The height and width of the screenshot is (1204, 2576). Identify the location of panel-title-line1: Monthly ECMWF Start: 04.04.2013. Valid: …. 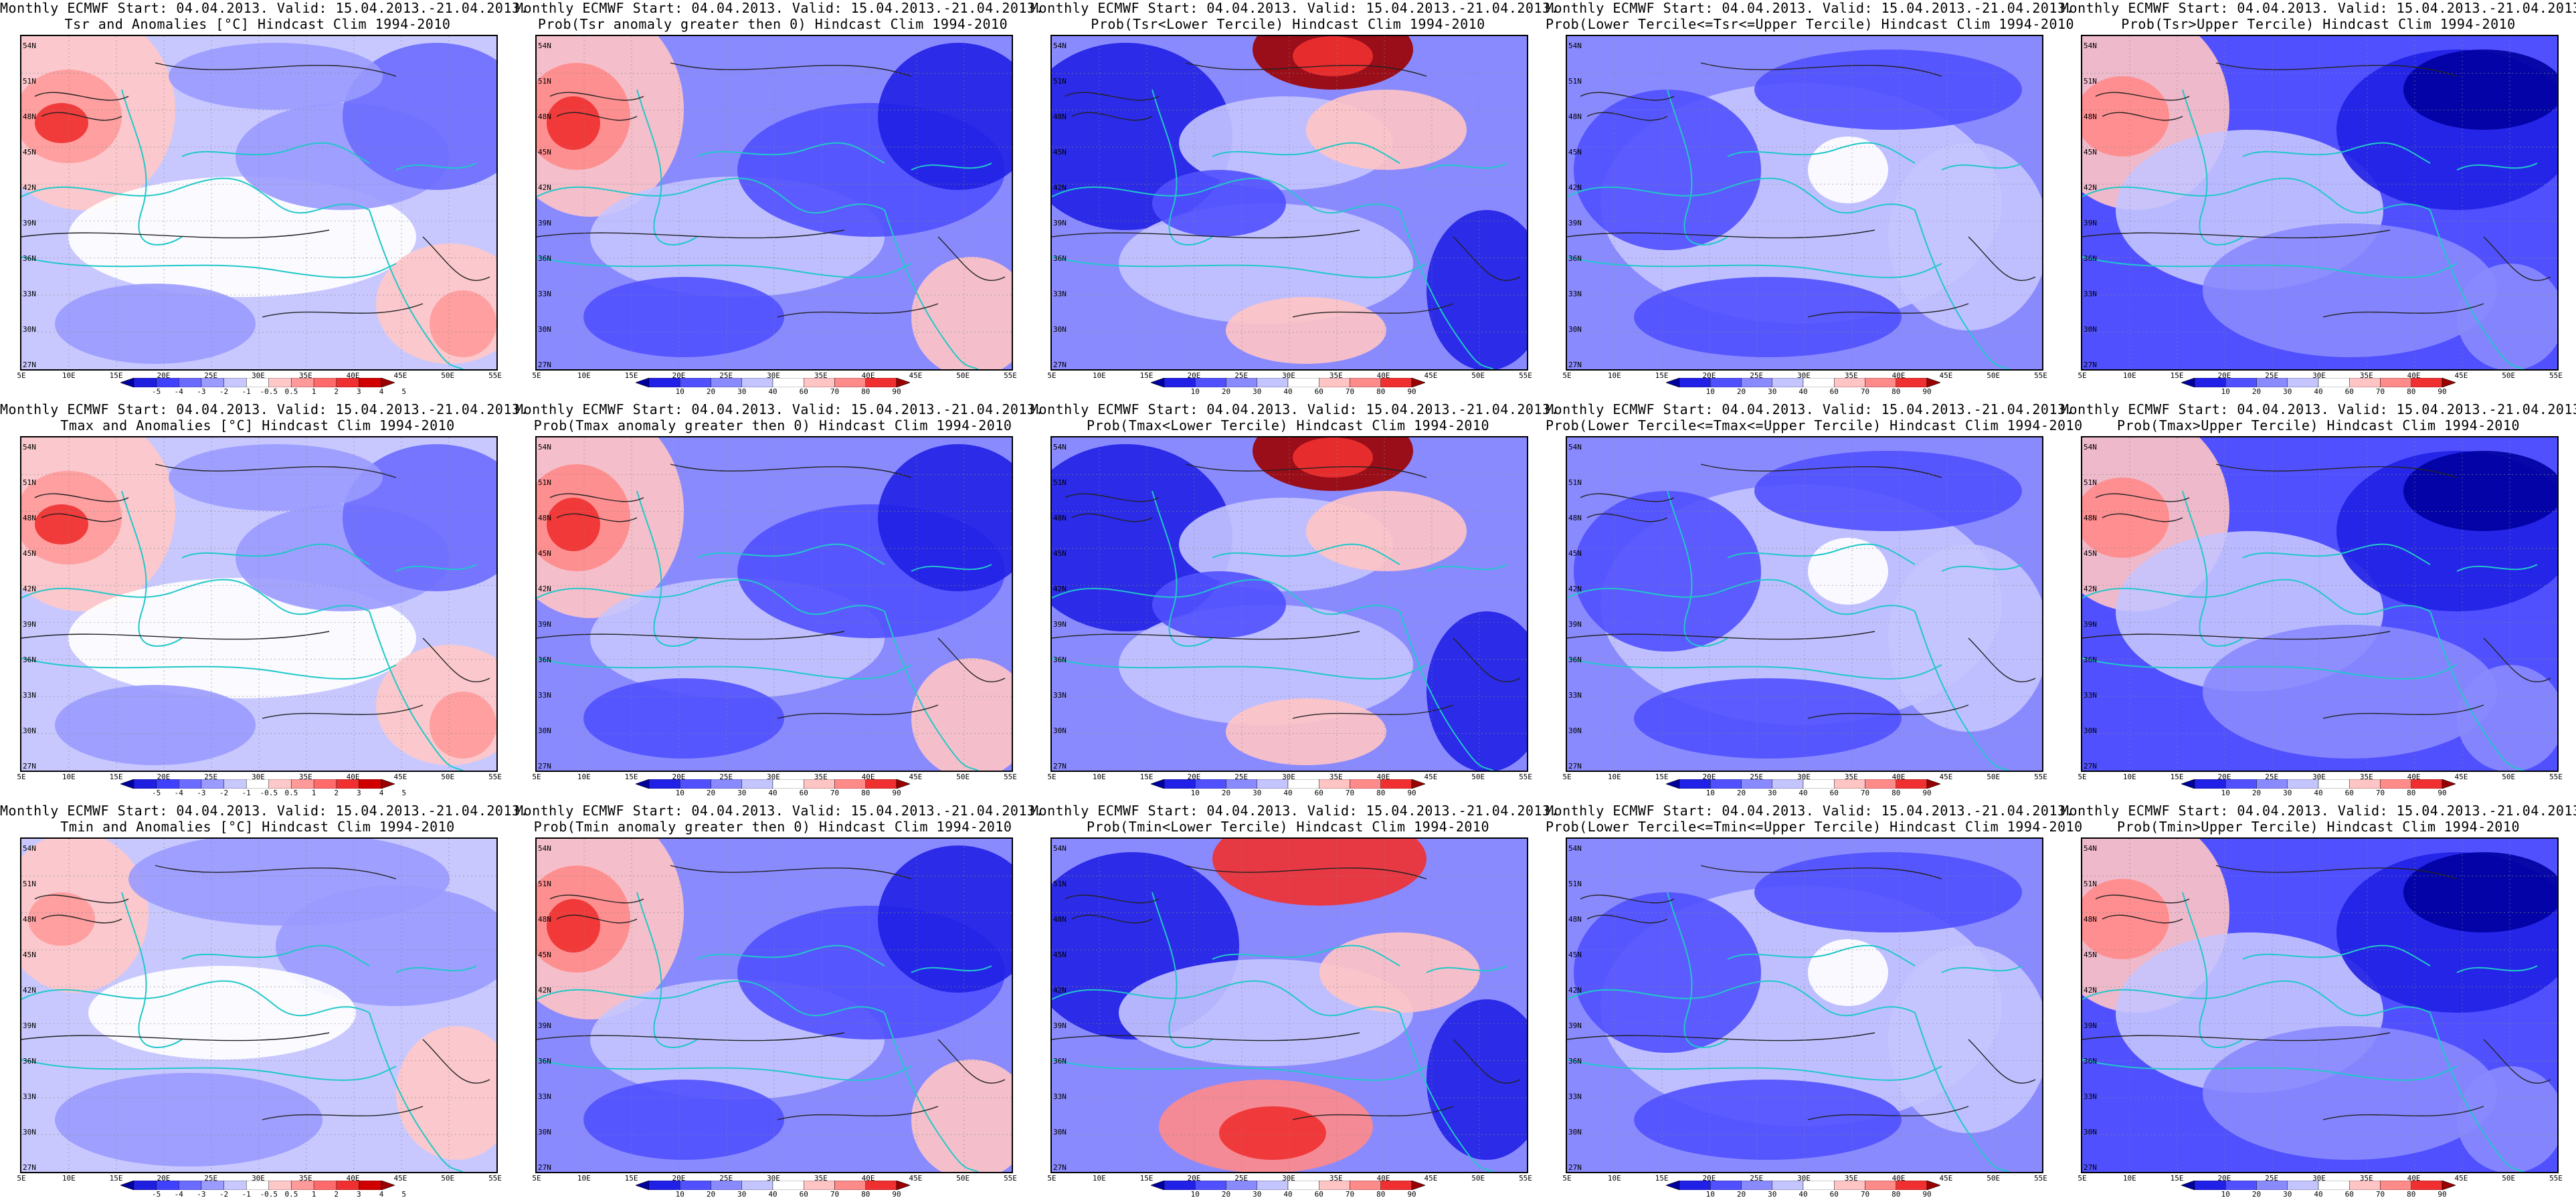
(779, 409).